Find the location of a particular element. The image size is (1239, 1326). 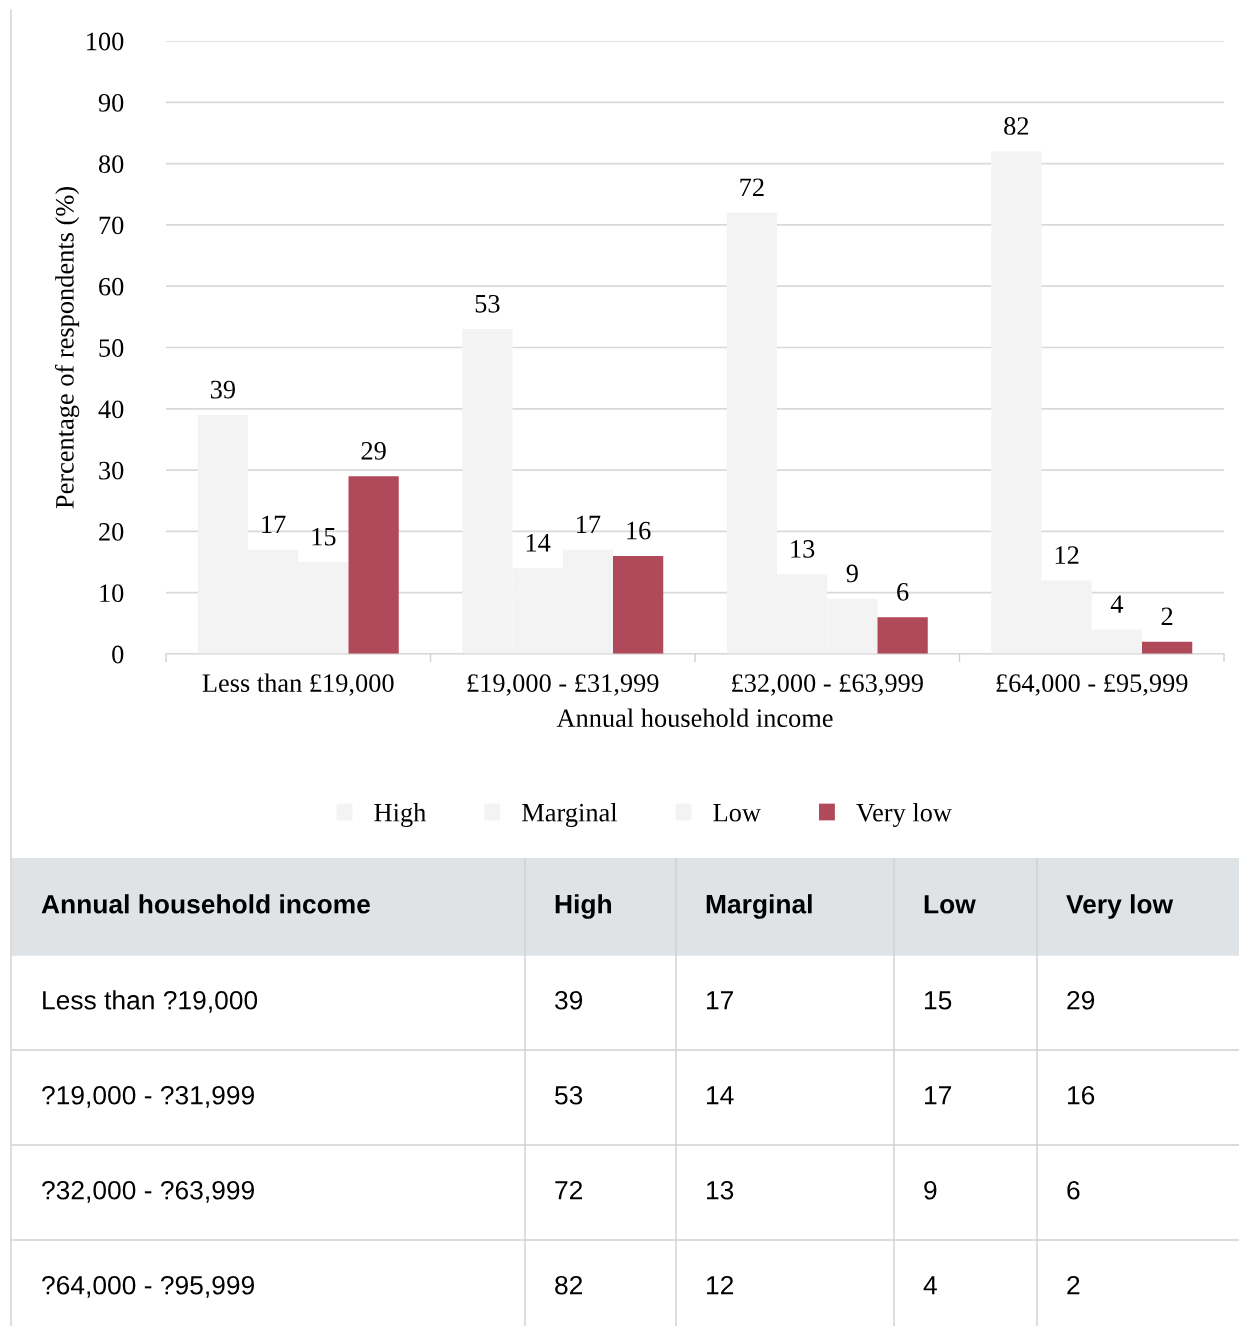

legend-label: High is located at coordinates (400, 815).